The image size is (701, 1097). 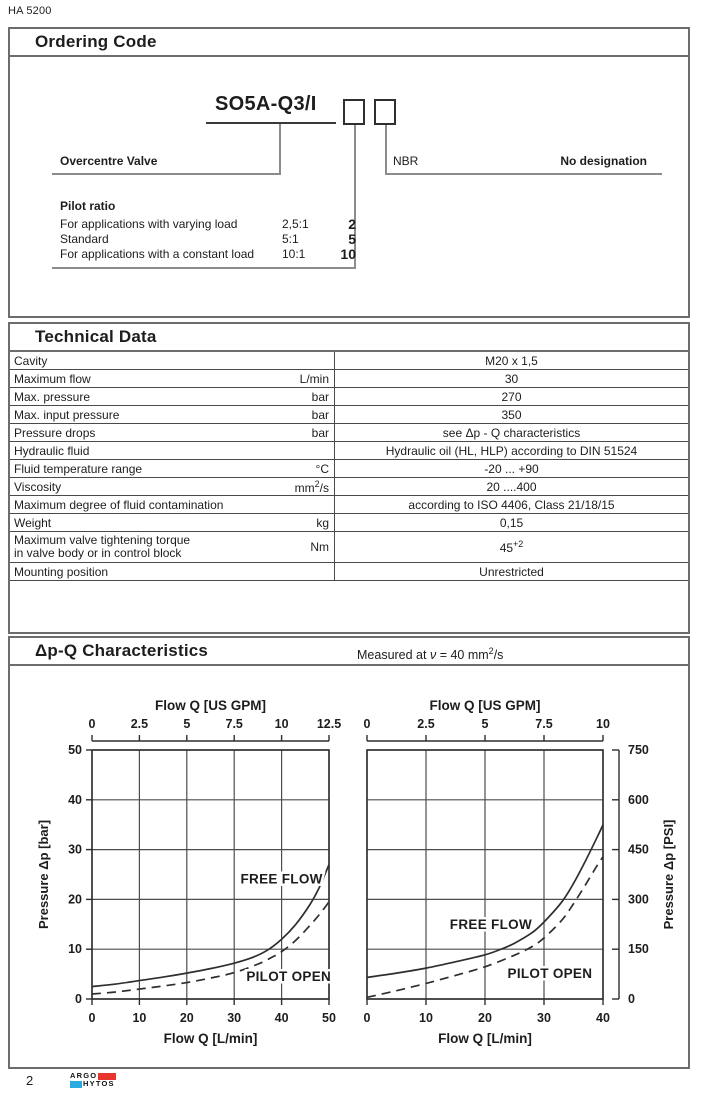 I want to click on x-axis-tick-label: 10, so click(x=426, y=1018).